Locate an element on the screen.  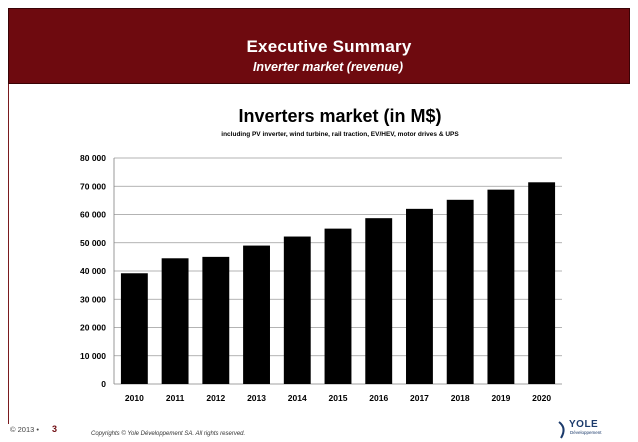
y-tick-label: 50 000 is located at coordinates (93, 243).